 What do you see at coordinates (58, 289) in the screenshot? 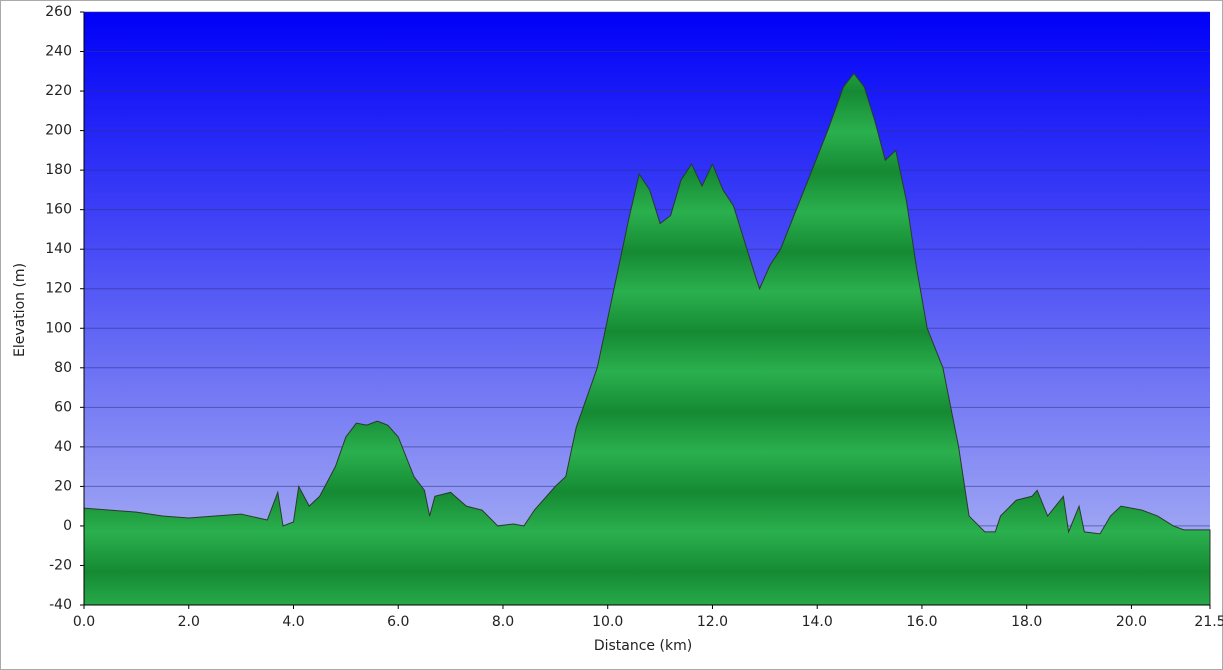
I see `y-tick-label: 120` at bounding box center [58, 289].